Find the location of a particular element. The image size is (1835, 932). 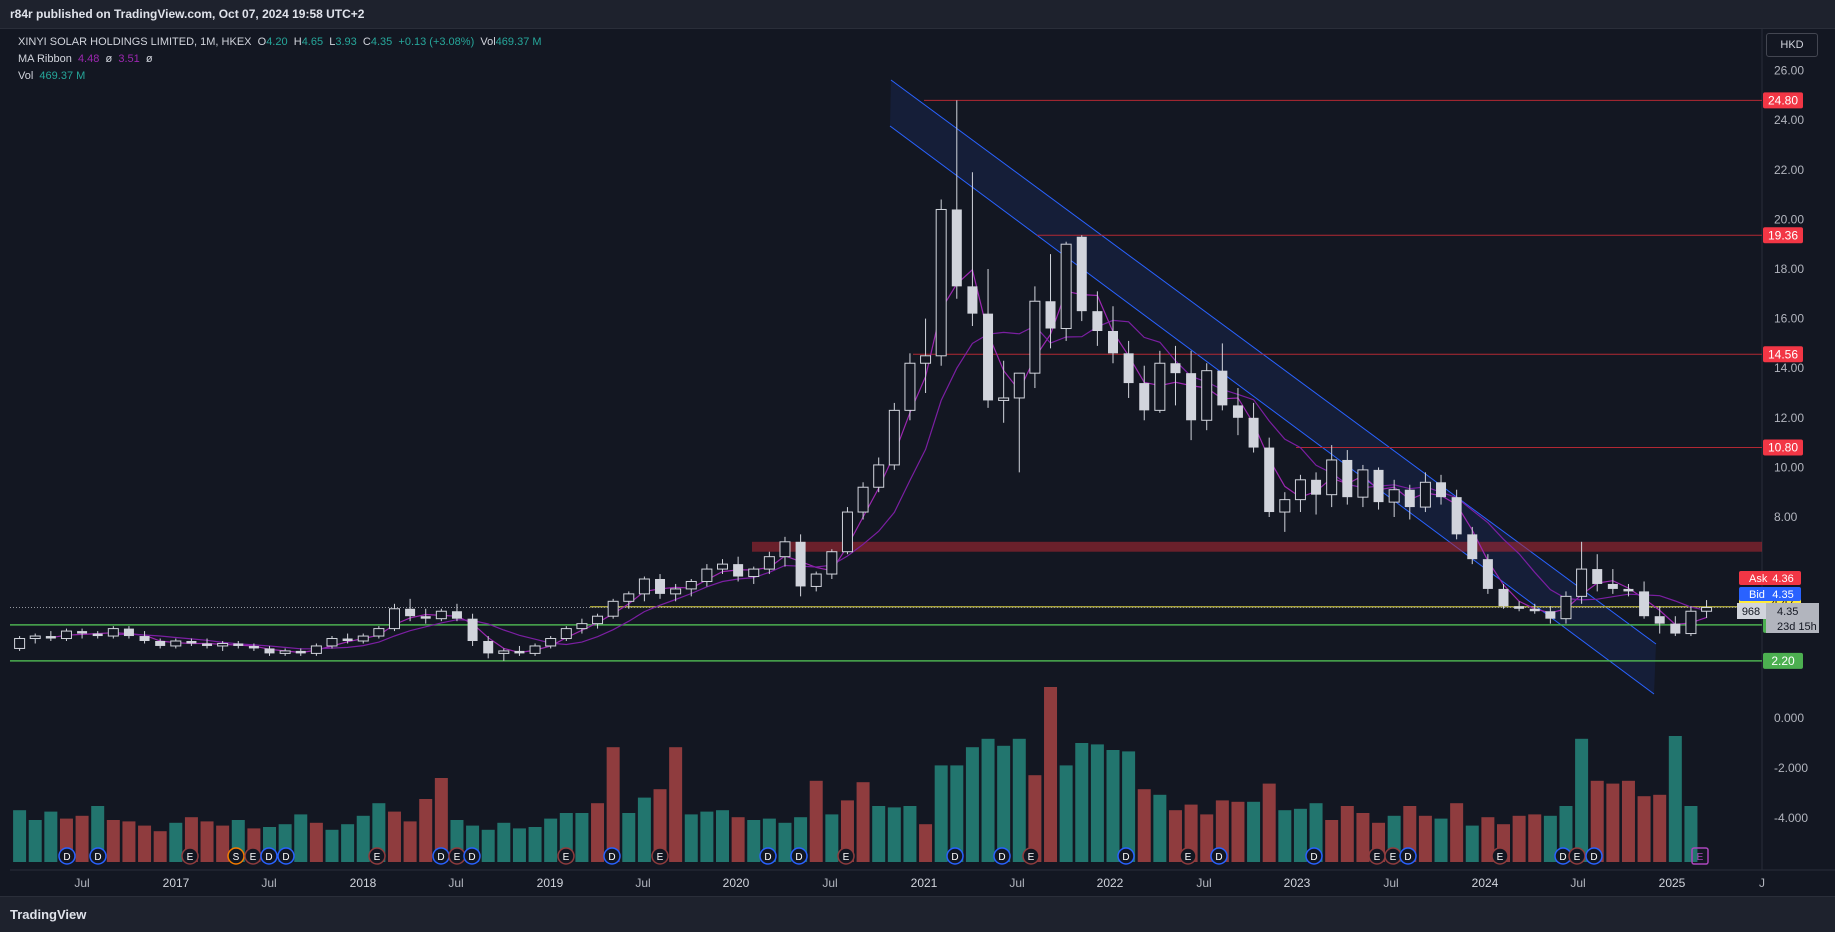

future-earnings-letter: E is located at coordinates (1700, 857).